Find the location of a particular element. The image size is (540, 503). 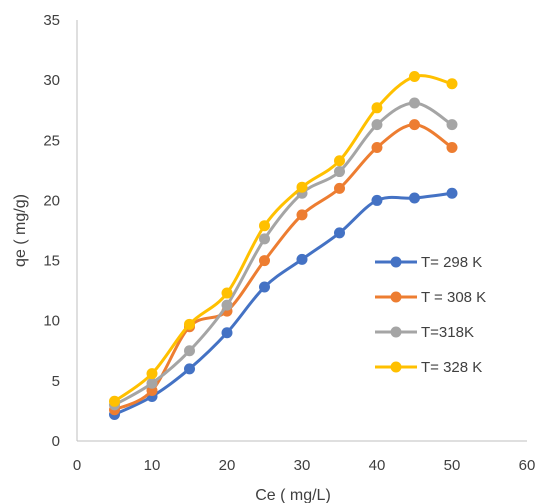

y-tick-label: 20 is located at coordinates (51, 200).